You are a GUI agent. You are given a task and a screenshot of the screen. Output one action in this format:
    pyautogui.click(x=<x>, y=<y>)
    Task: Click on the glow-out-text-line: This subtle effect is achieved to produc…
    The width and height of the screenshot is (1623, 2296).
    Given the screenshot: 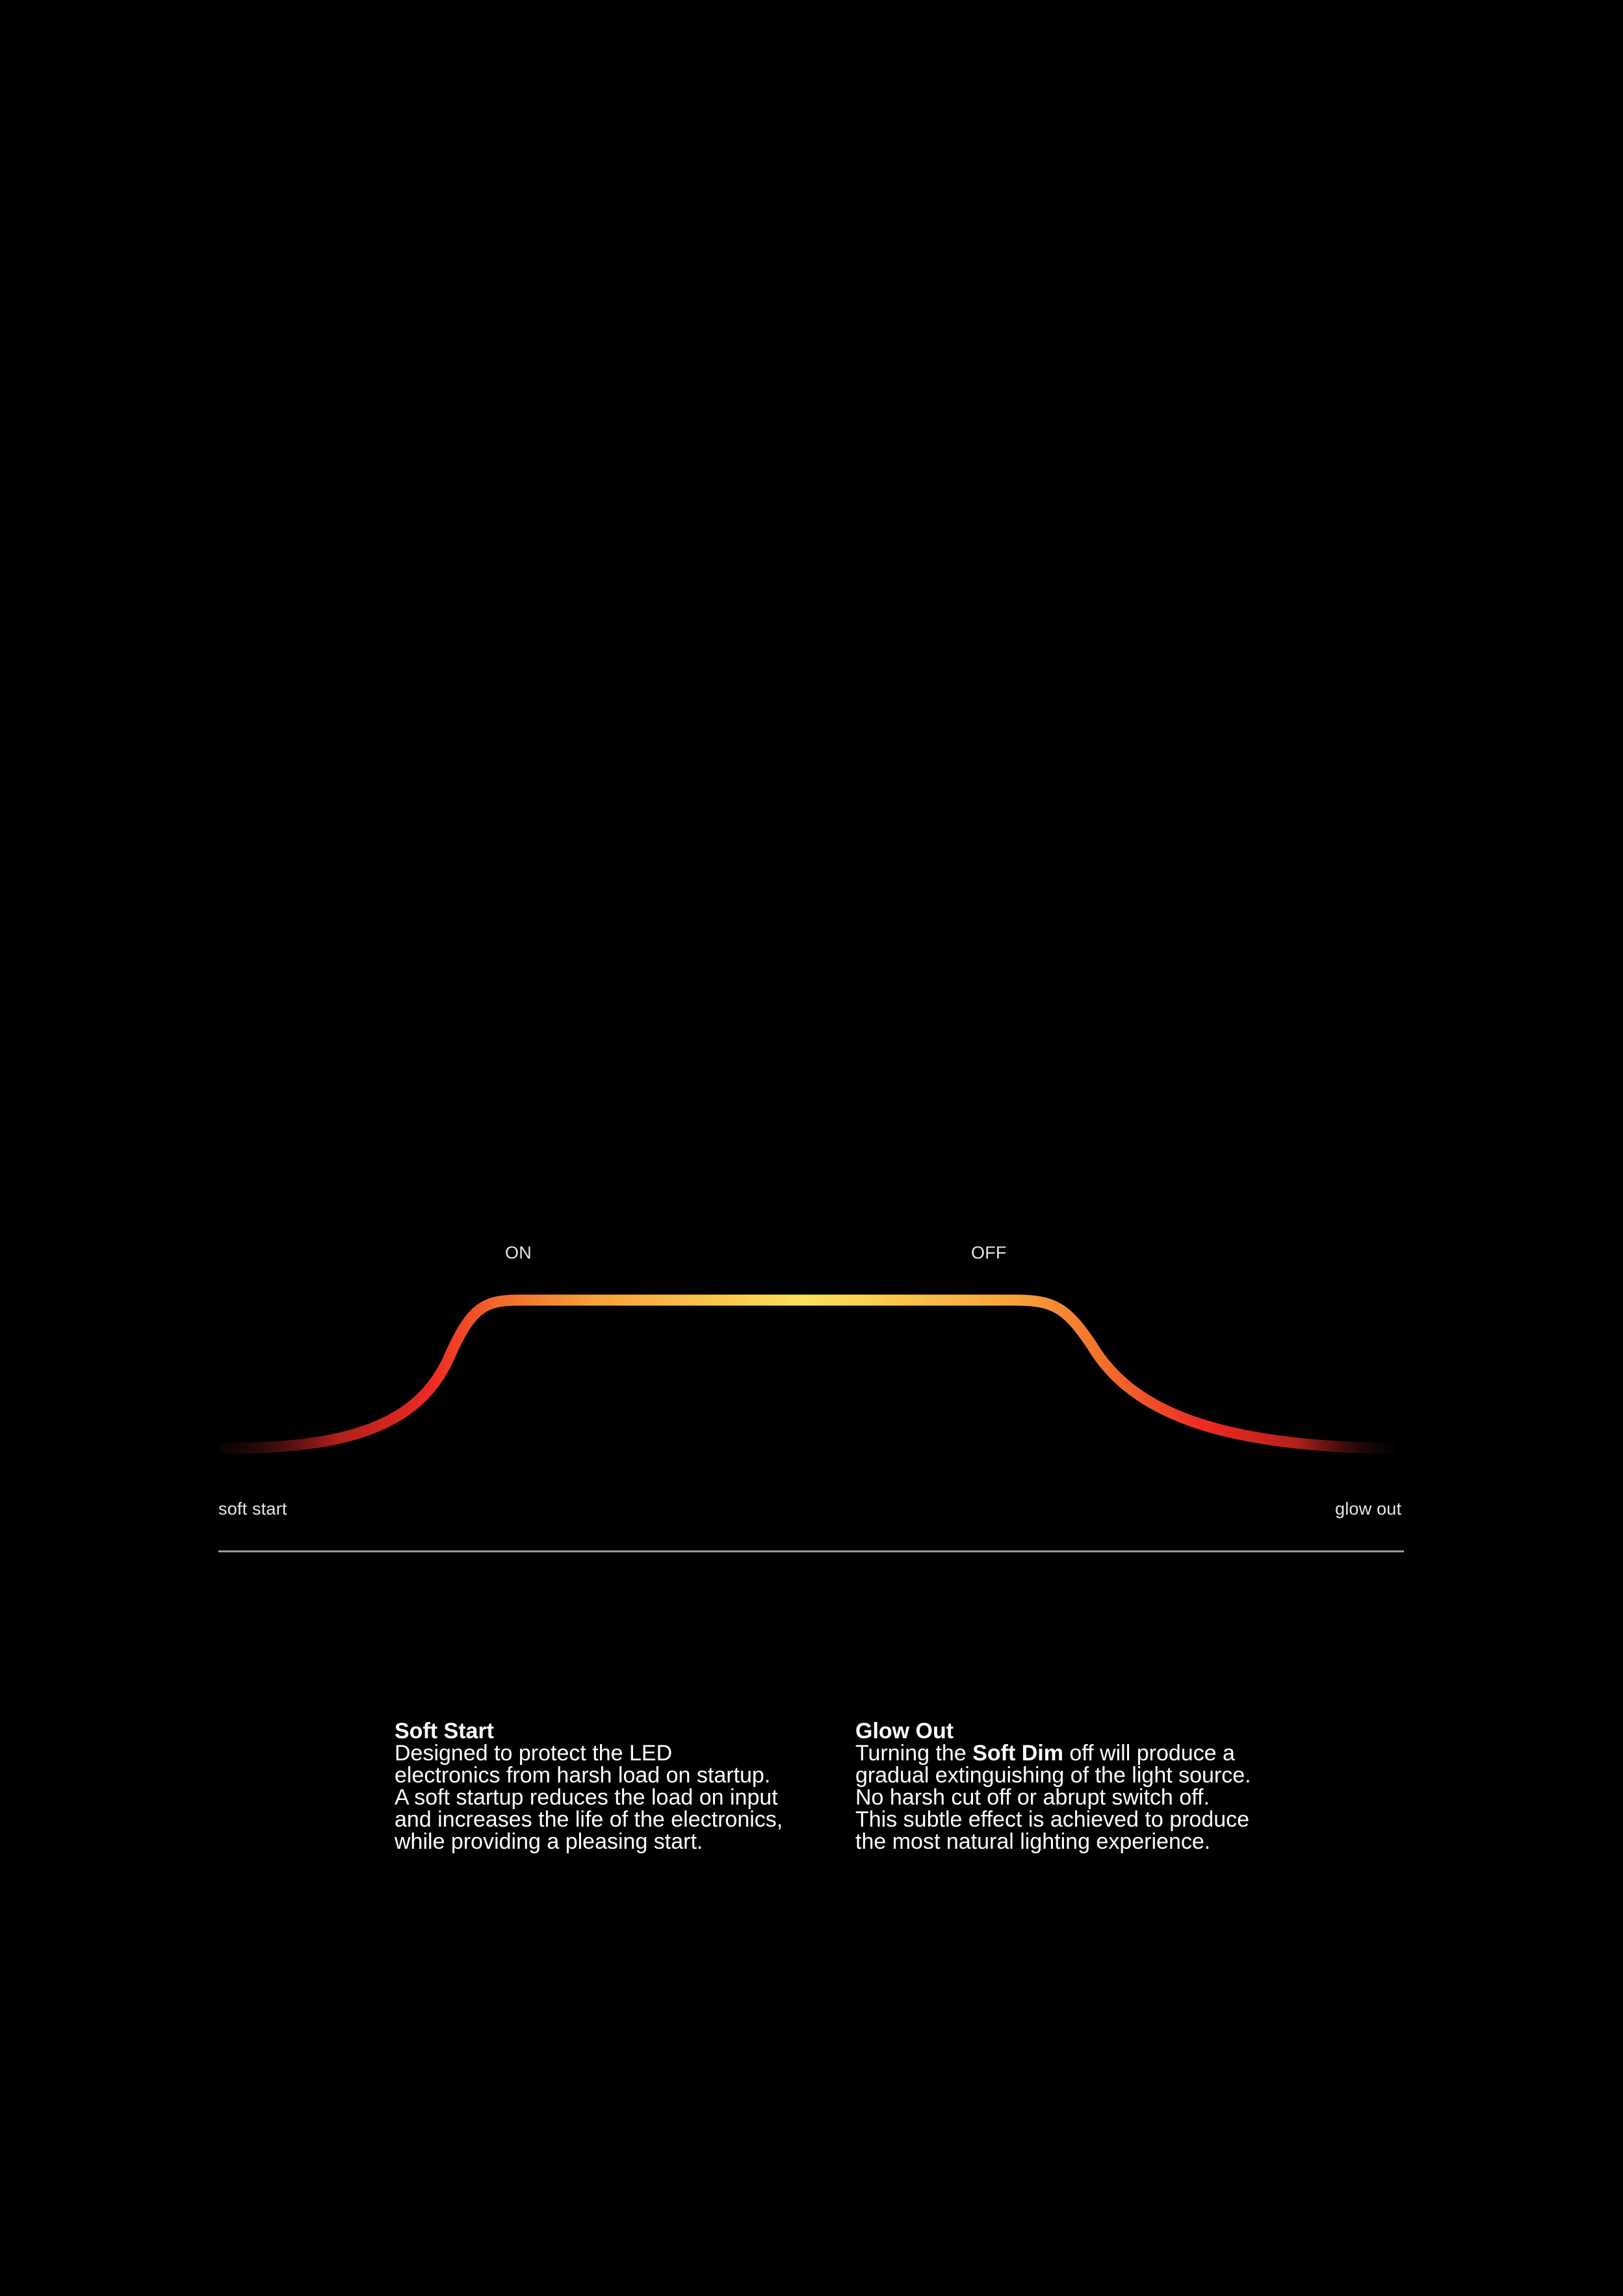 What is the action you would take?
    pyautogui.click(x=1053, y=1819)
    